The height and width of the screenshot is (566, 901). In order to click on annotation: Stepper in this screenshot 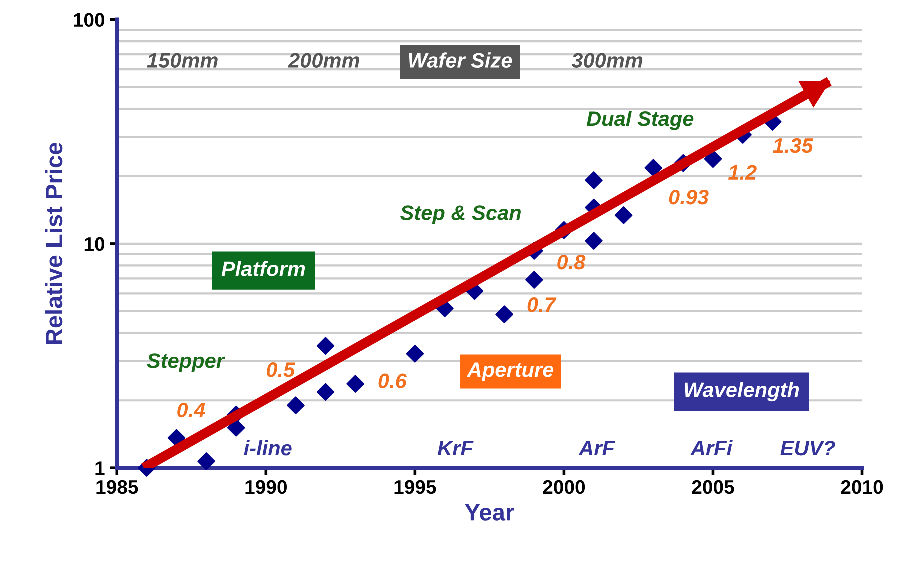, I will do `click(186, 363)`.